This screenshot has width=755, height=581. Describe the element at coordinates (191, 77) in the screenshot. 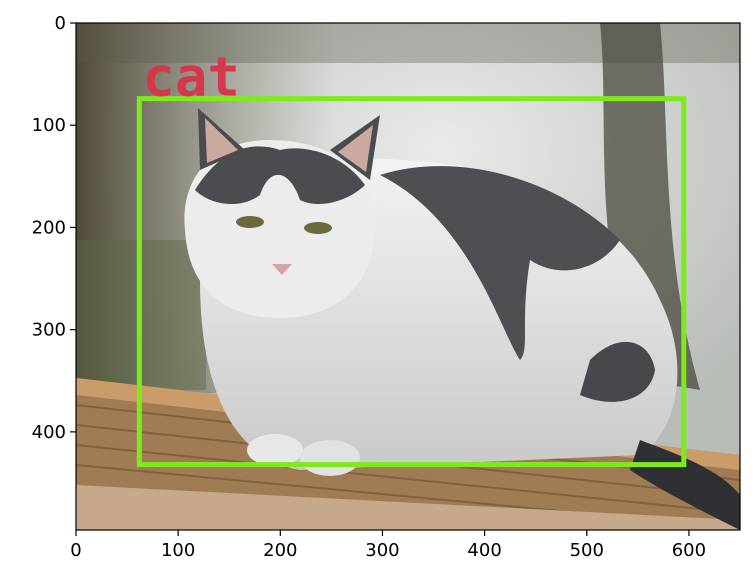

I see `detection-label: cat` at that location.